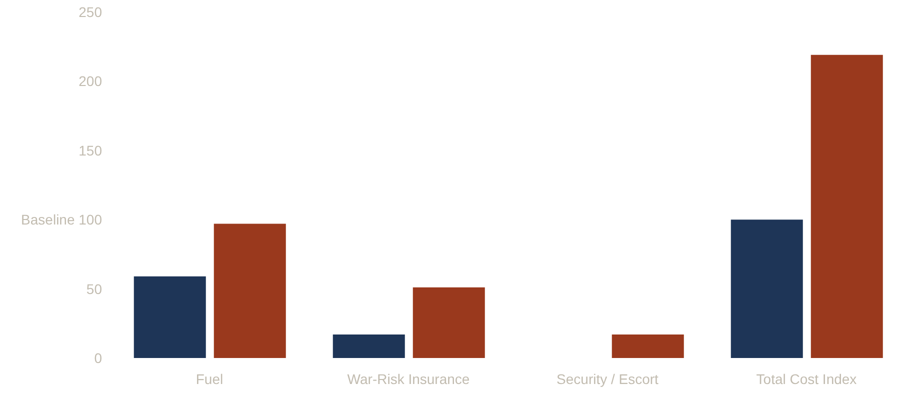  I want to click on y-tick-label: 250, so click(90, 12).